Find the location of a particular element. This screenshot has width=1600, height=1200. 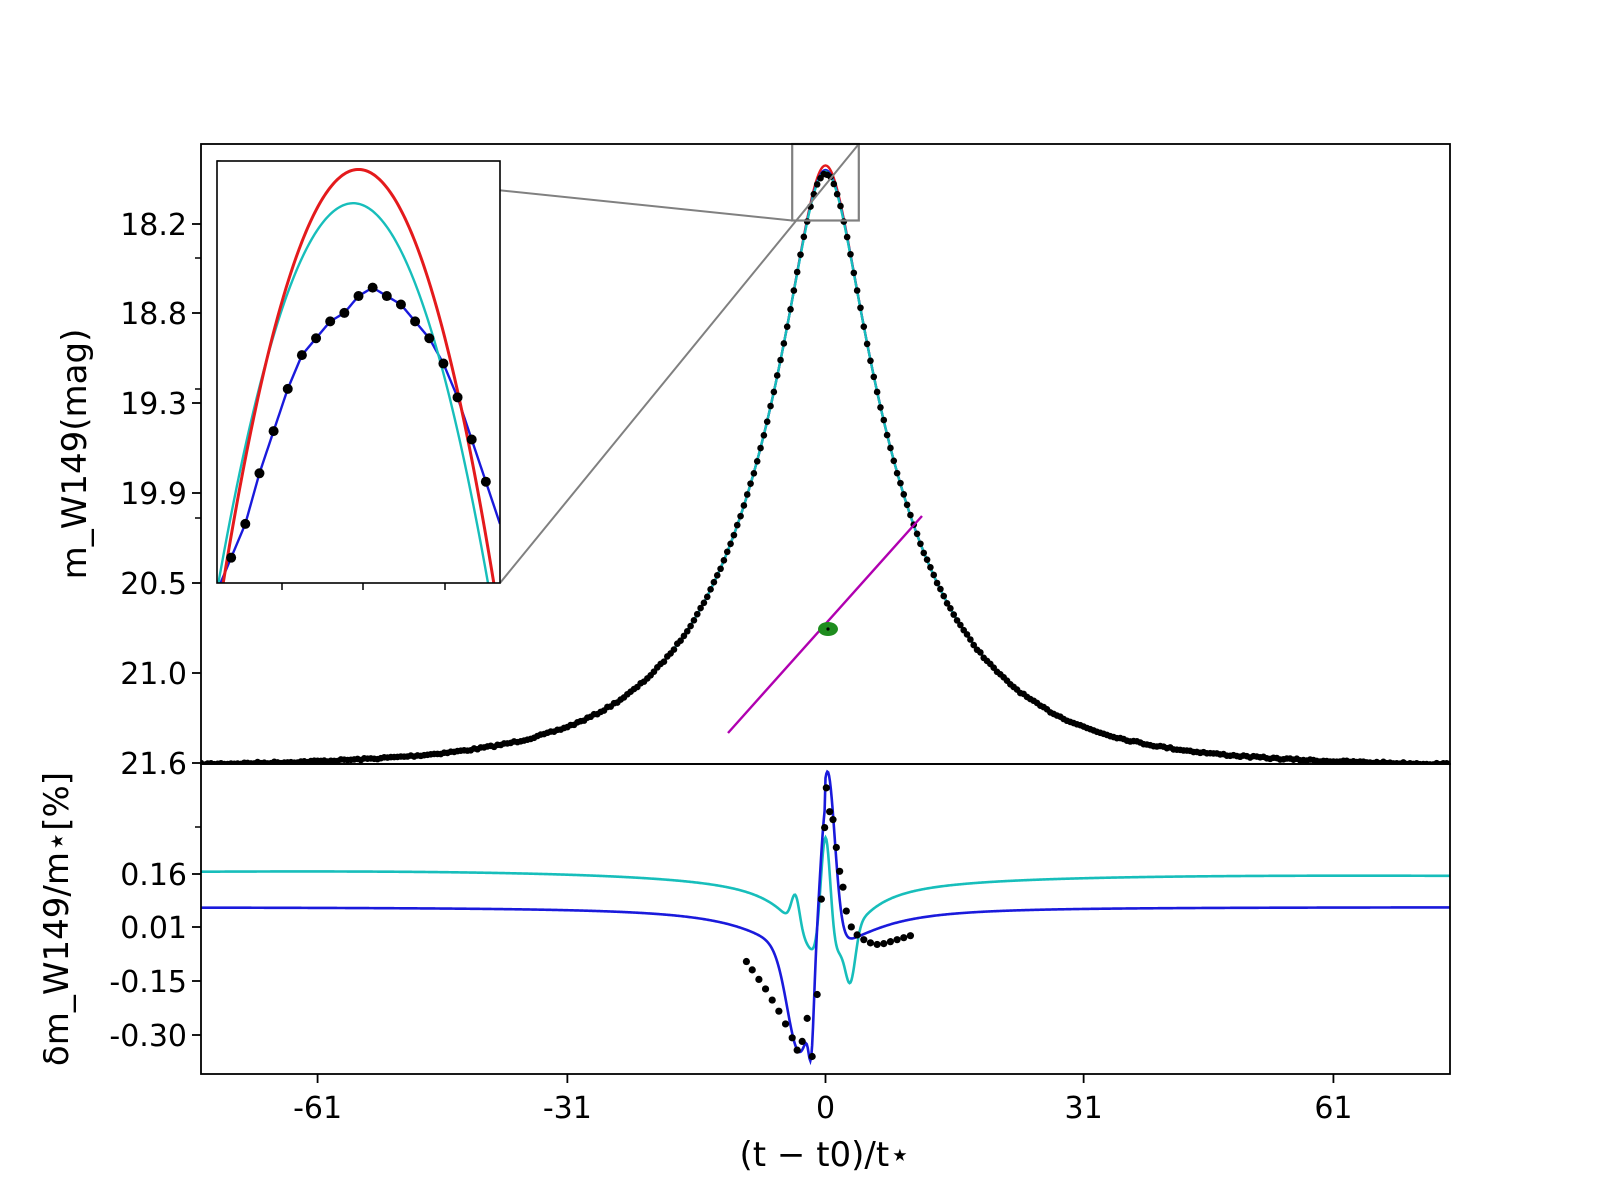

main-y-tick-label: 21.6 is located at coordinates (153, 764).